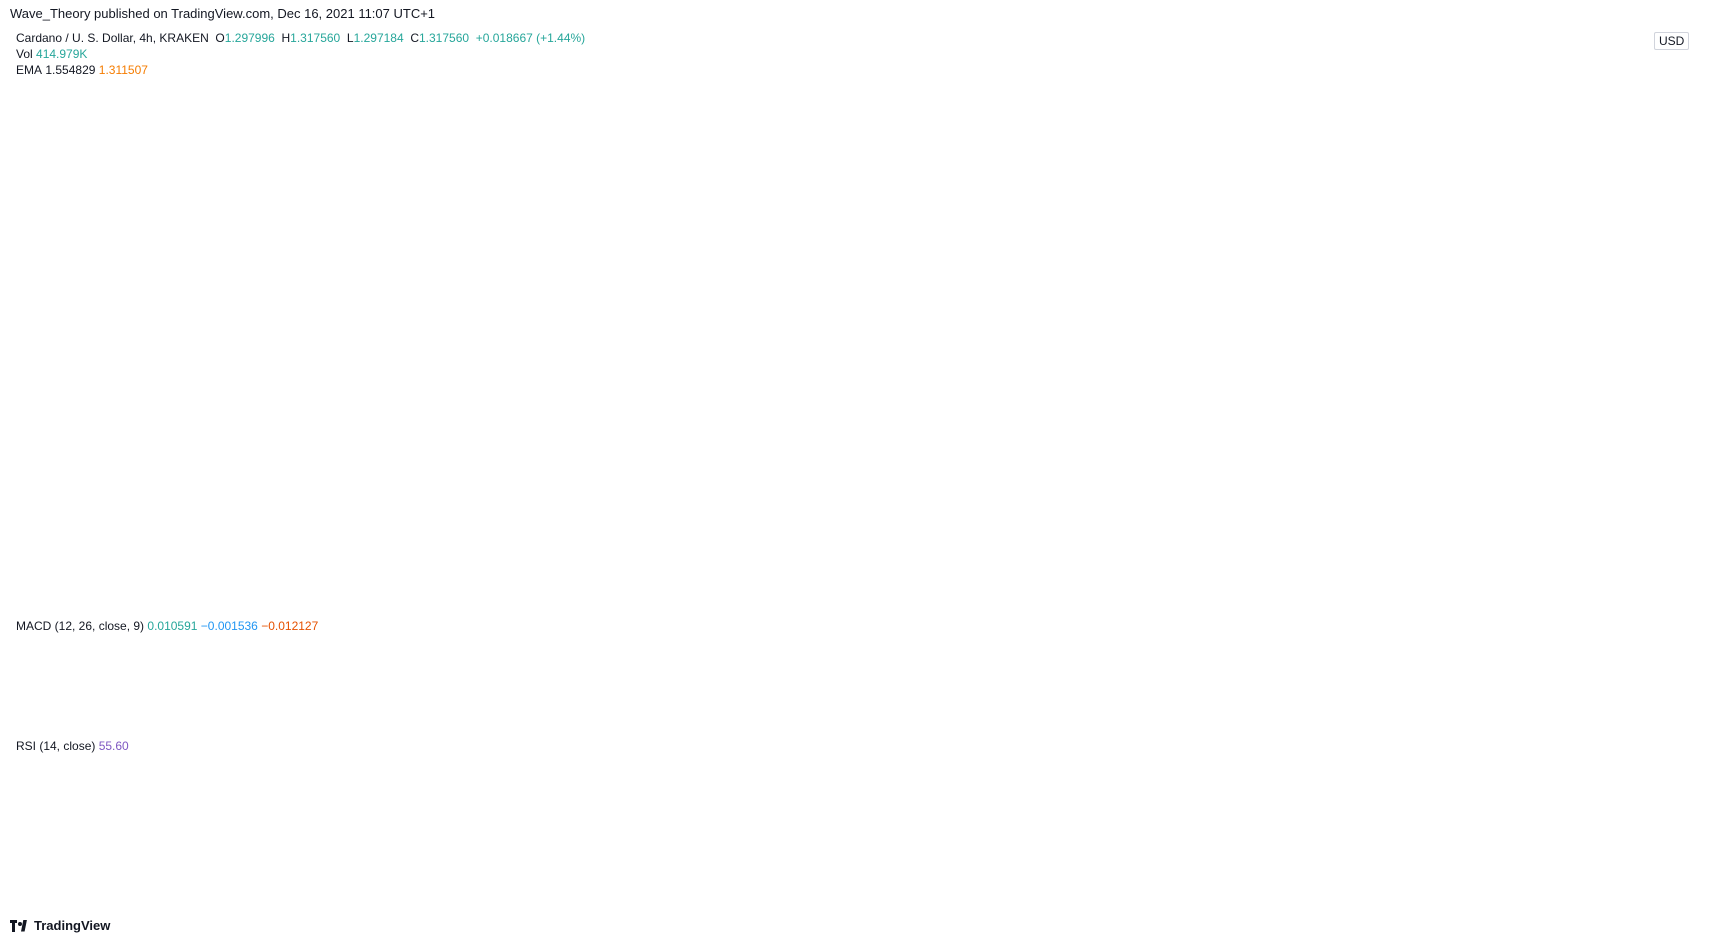 This screenshot has height=945, width=1718. Describe the element at coordinates (1526, 707) in the screenshot. I see `macd-tick-label: −0.050000` at that location.